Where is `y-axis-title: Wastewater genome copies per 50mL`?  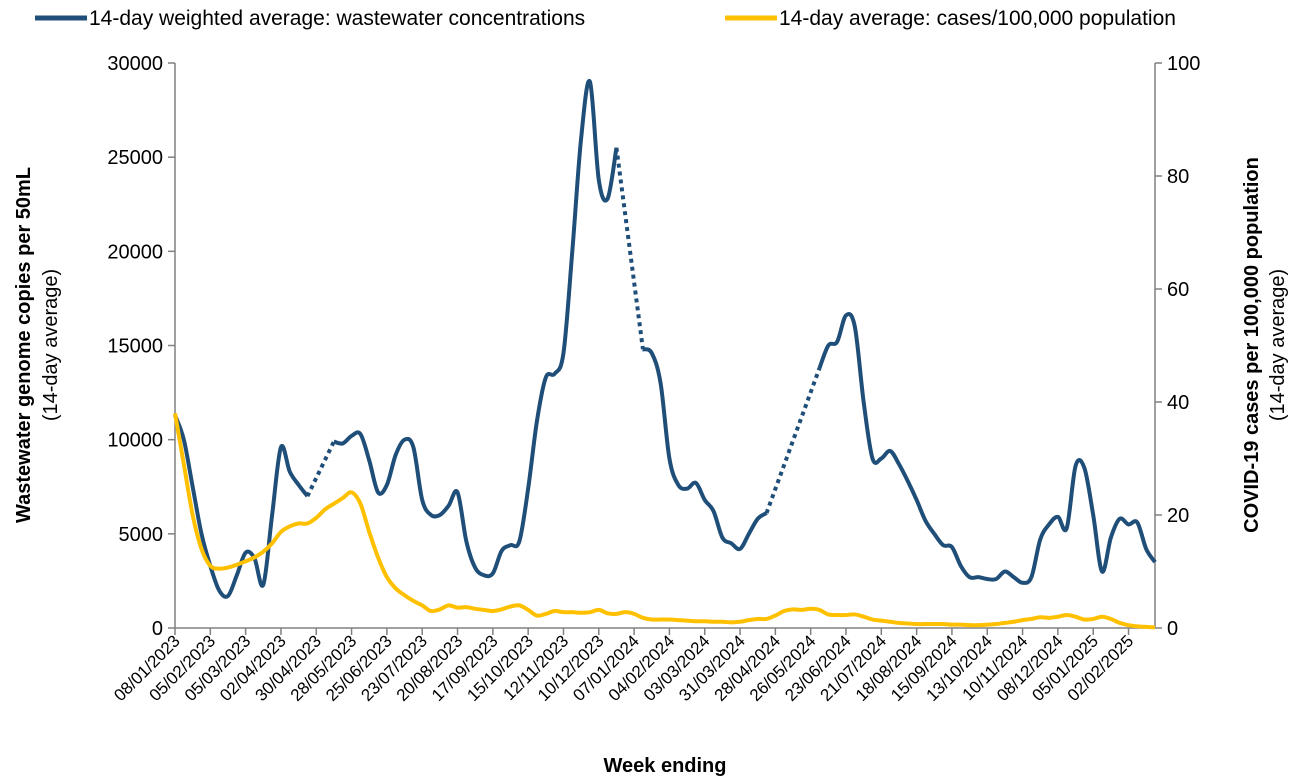
y-axis-title: Wastewater genome copies per 50mL is located at coordinates (24, 345).